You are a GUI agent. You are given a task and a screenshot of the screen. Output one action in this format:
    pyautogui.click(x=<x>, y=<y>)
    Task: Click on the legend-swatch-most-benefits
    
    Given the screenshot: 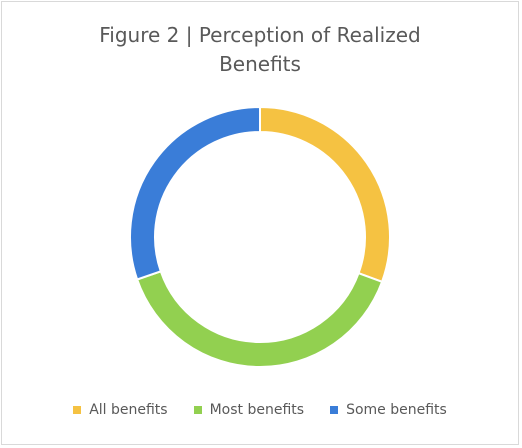 What is the action you would take?
    pyautogui.click(x=197, y=410)
    